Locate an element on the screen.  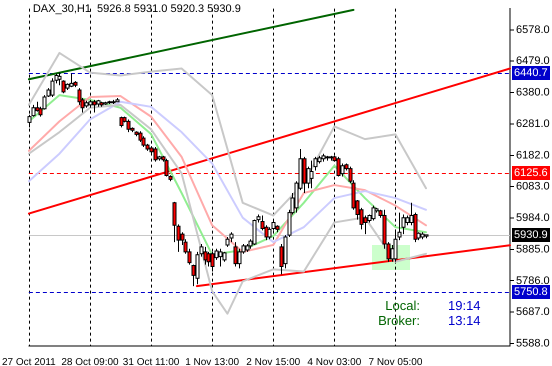
x-tick-label: 1 Nov 13:00 is located at coordinates (212, 361).